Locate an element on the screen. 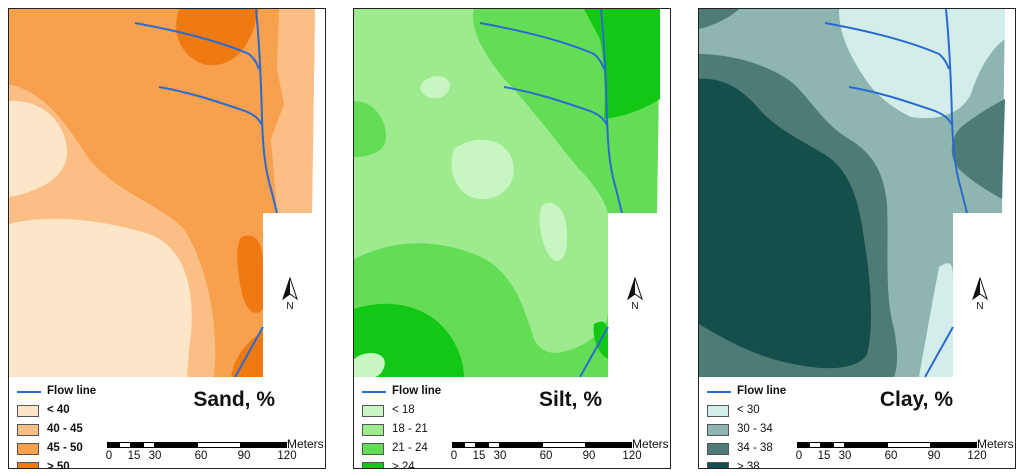  clay-flow-line-south is located at coordinates (939, 352).